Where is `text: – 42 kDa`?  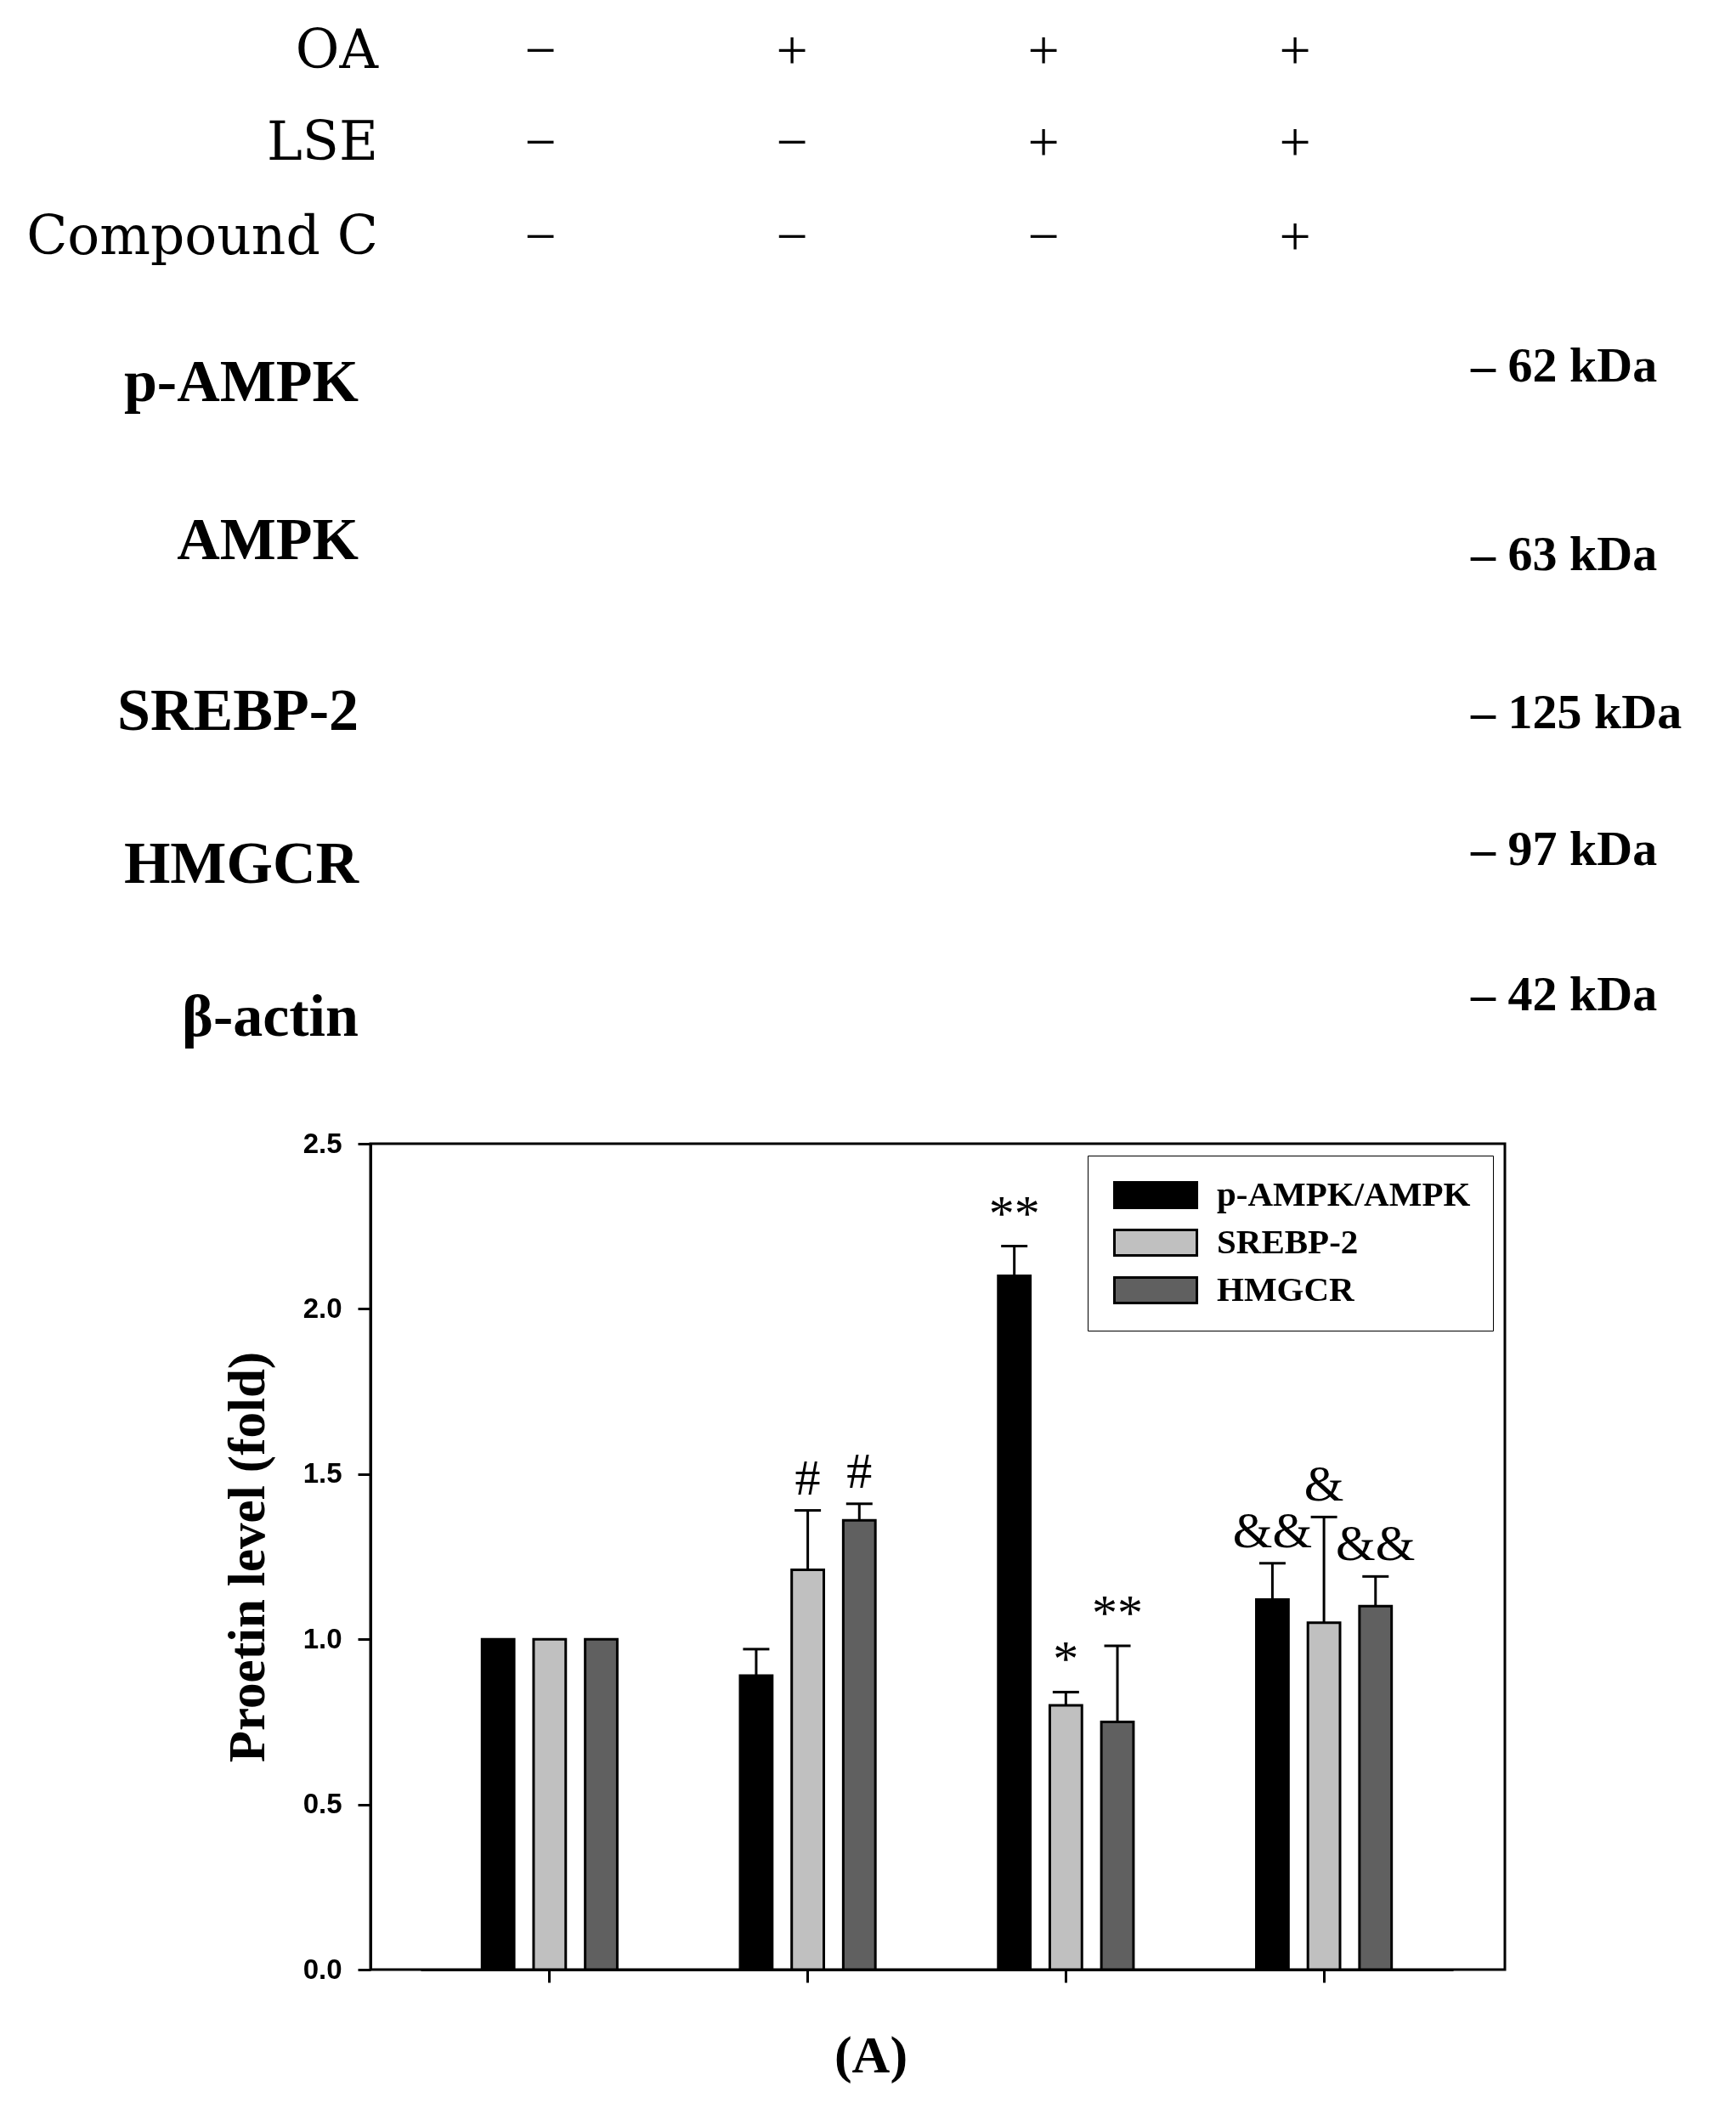 text: – 42 kDa is located at coordinates (1564, 993).